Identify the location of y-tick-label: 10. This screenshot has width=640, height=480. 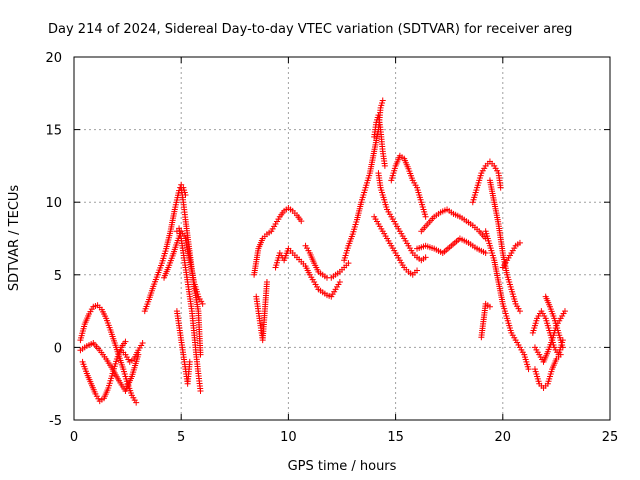
(53, 203).